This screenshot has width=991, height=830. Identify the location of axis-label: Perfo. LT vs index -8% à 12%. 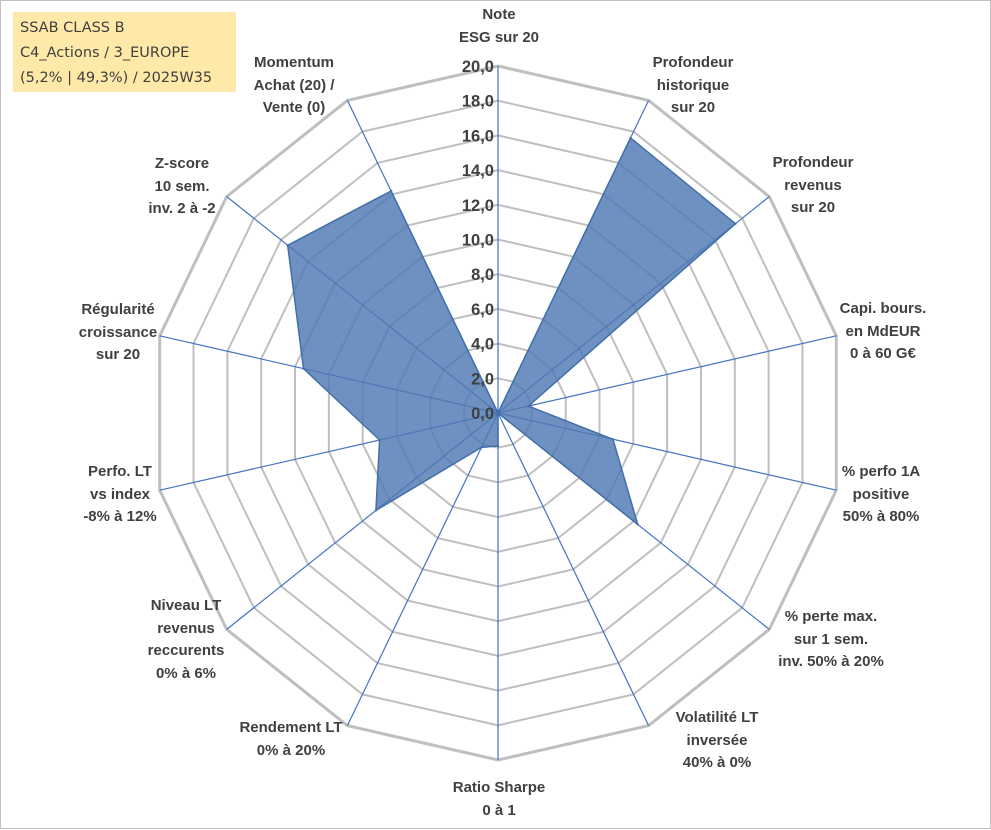
(119, 495).